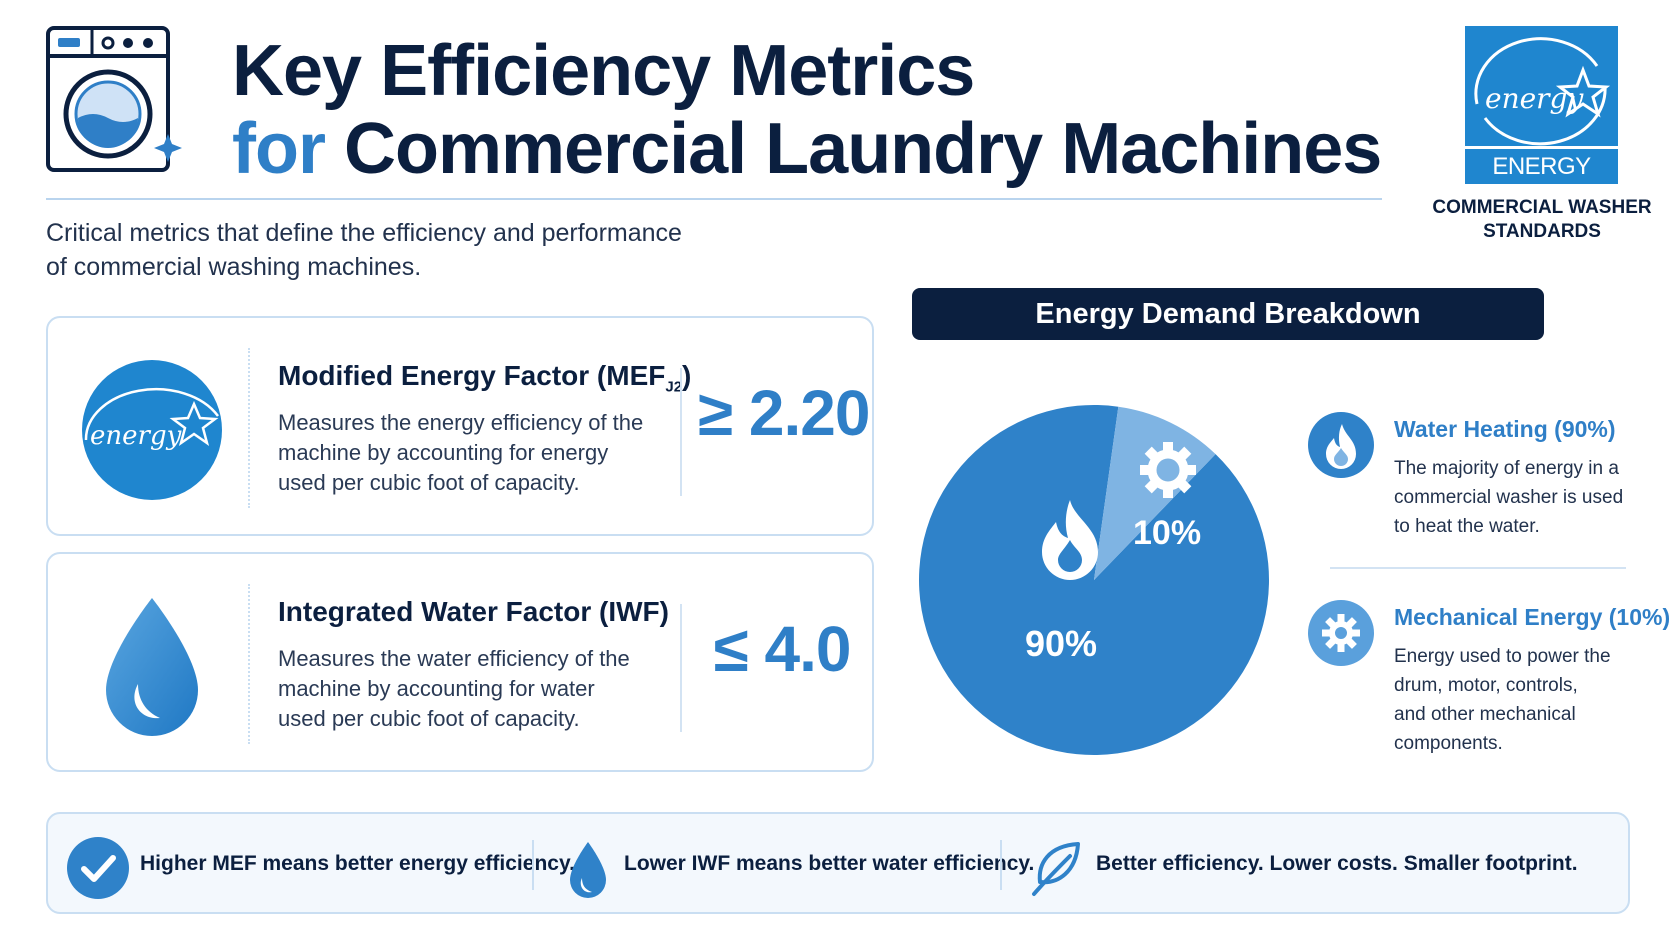 The image size is (1672, 941). What do you see at coordinates (784, 413) in the screenshot?
I see `metric-value: ≥ 2.20` at bounding box center [784, 413].